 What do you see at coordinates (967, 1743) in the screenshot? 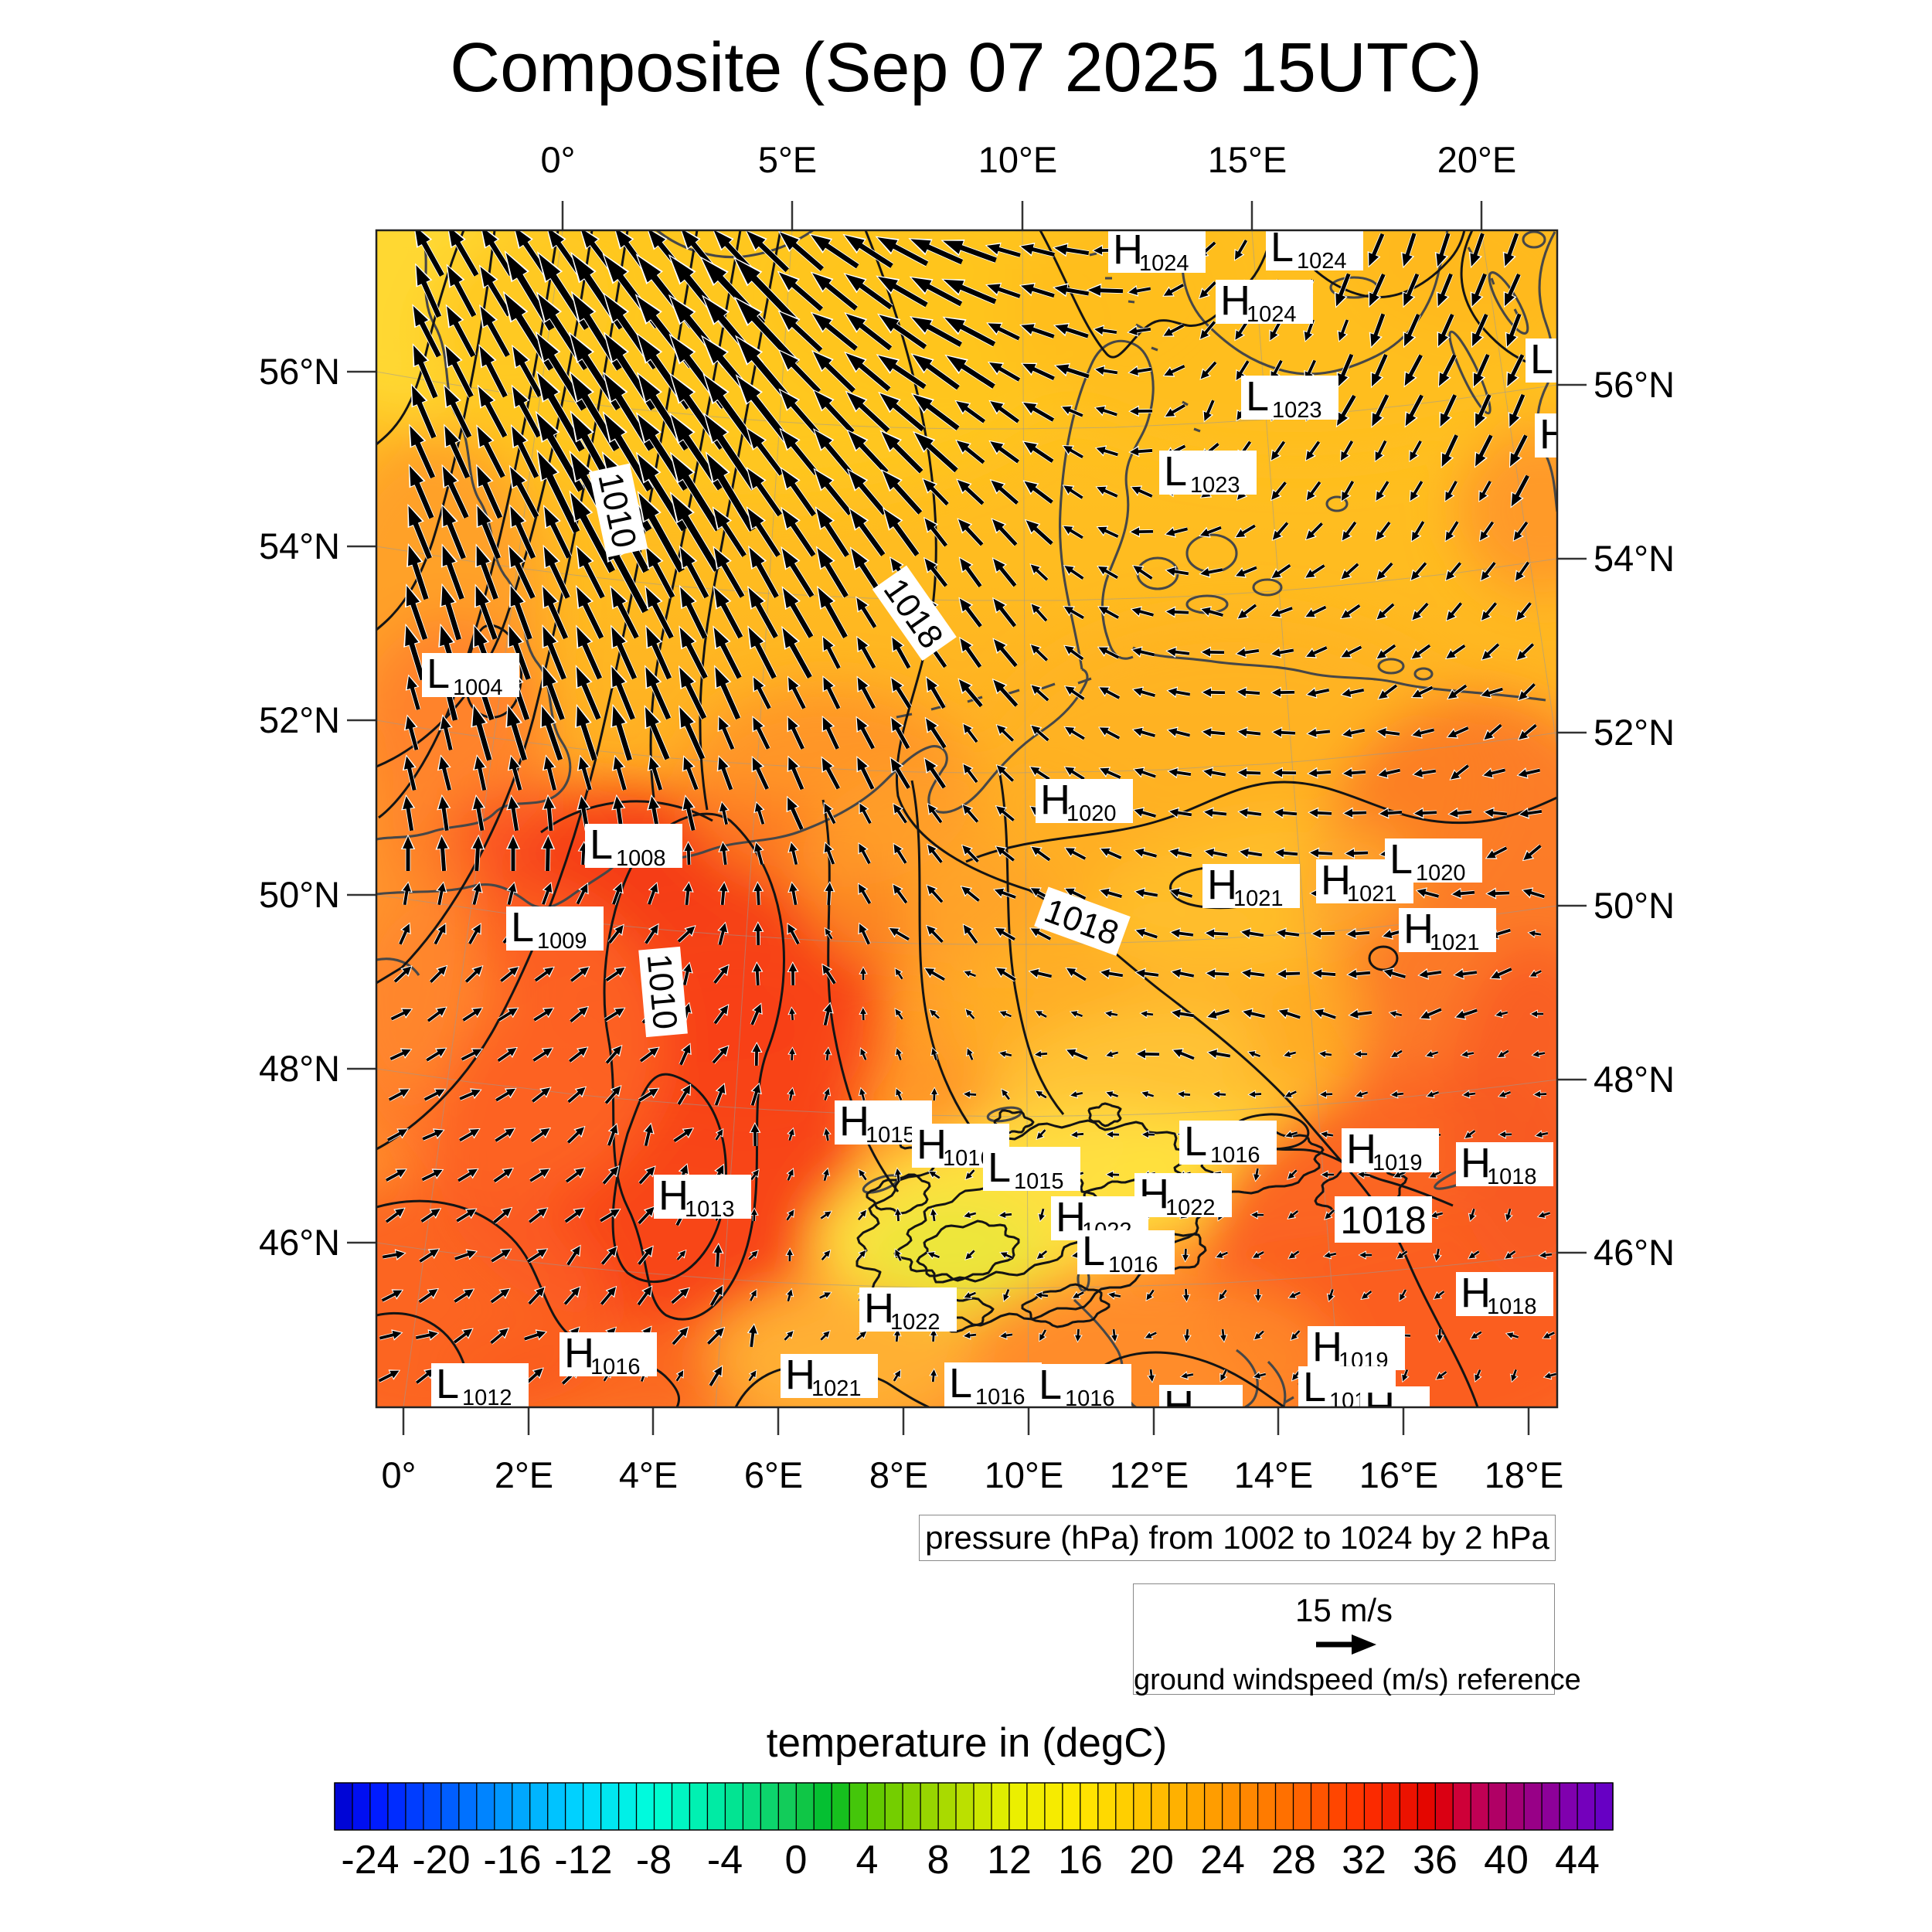
I see `svg-text: temperature in (degC)` at bounding box center [967, 1743].